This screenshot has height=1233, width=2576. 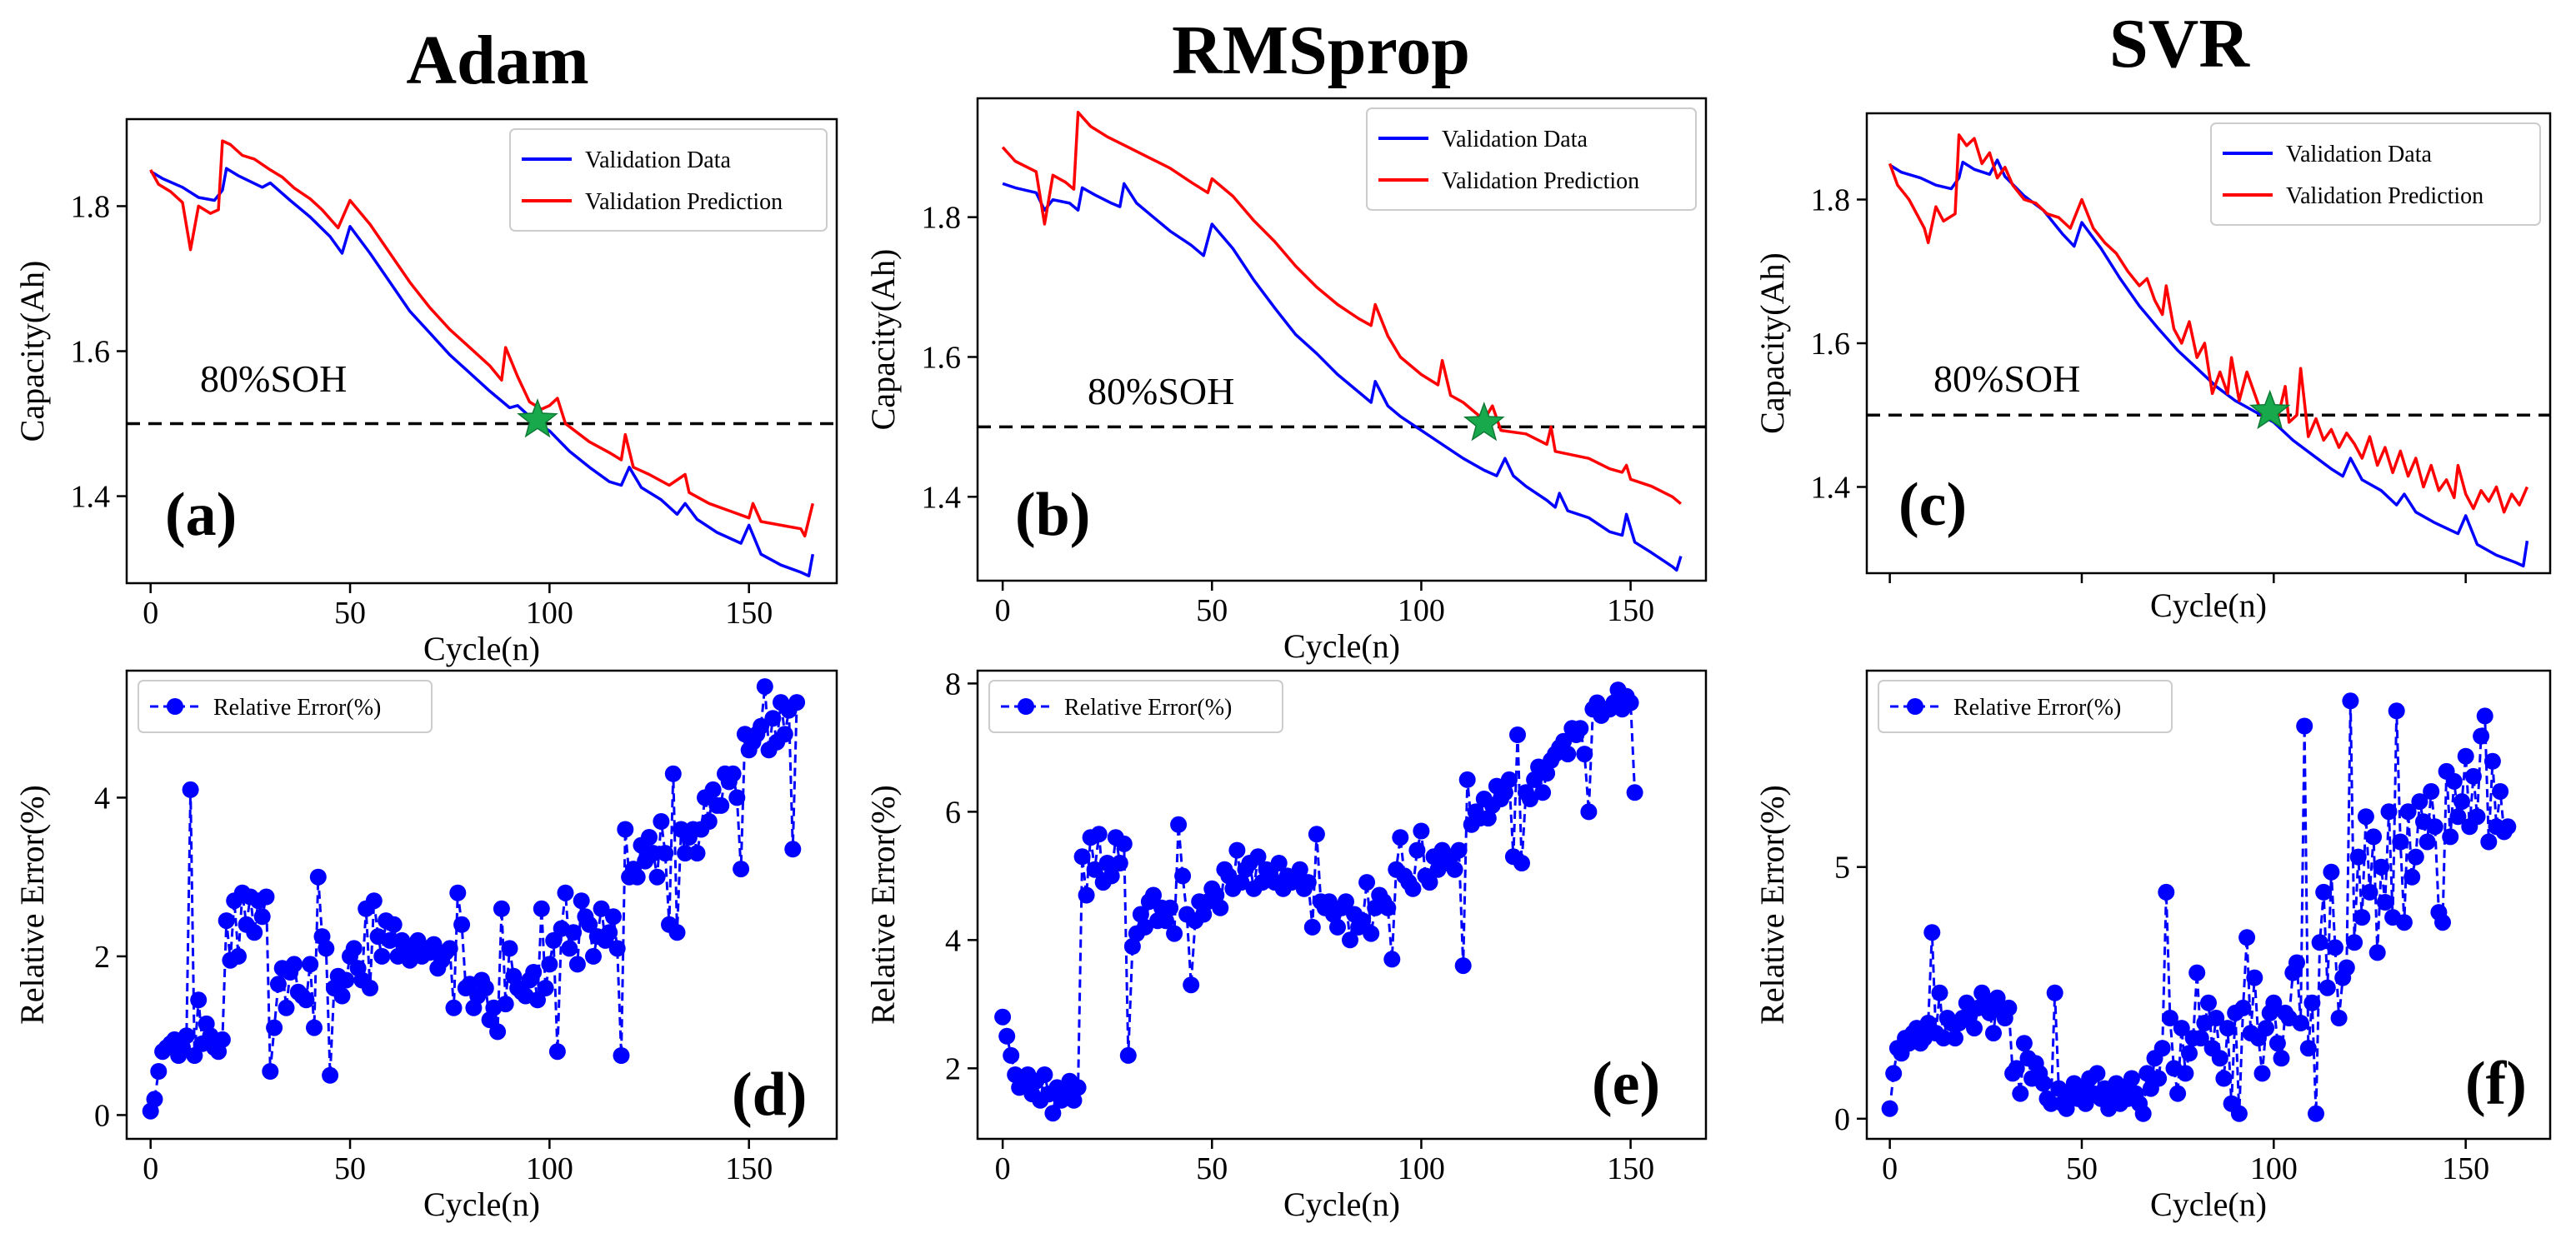 I want to click on column-title-rmsprop: RMSprop, so click(x=1321, y=50).